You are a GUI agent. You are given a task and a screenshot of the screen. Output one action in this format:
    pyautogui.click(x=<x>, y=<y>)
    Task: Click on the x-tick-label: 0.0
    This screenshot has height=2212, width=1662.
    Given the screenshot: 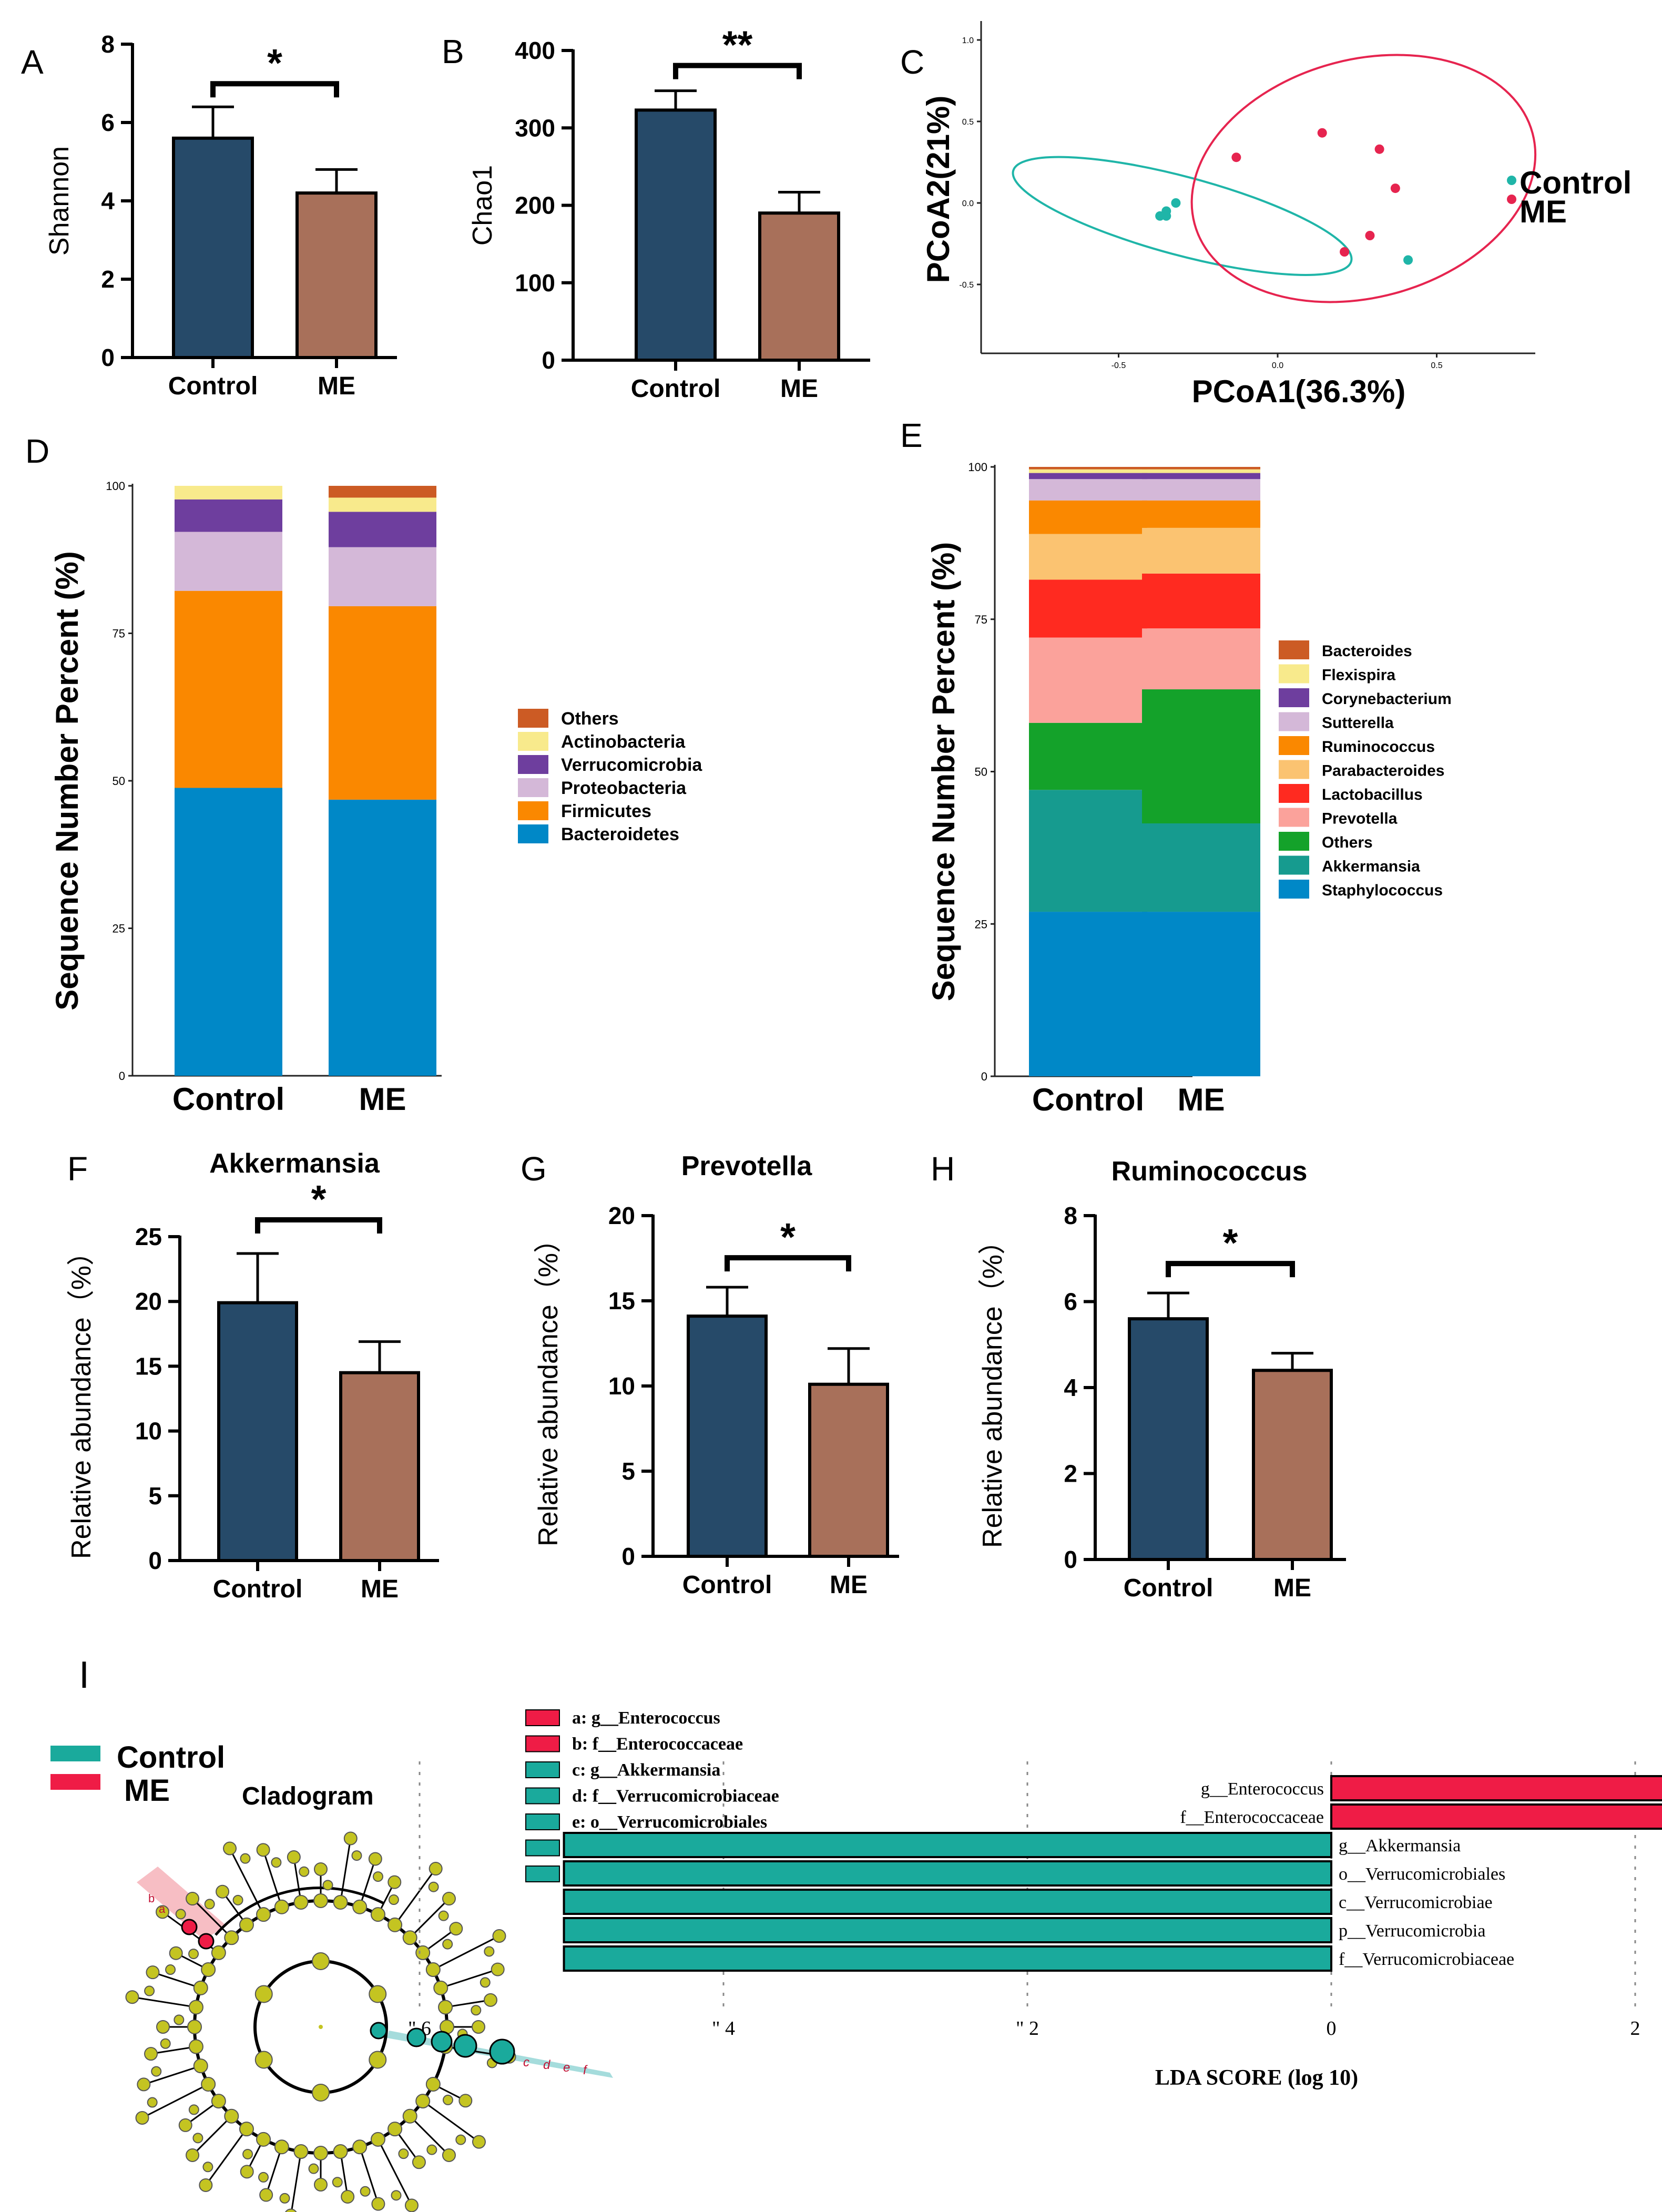 What is the action you would take?
    pyautogui.click(x=1277, y=365)
    